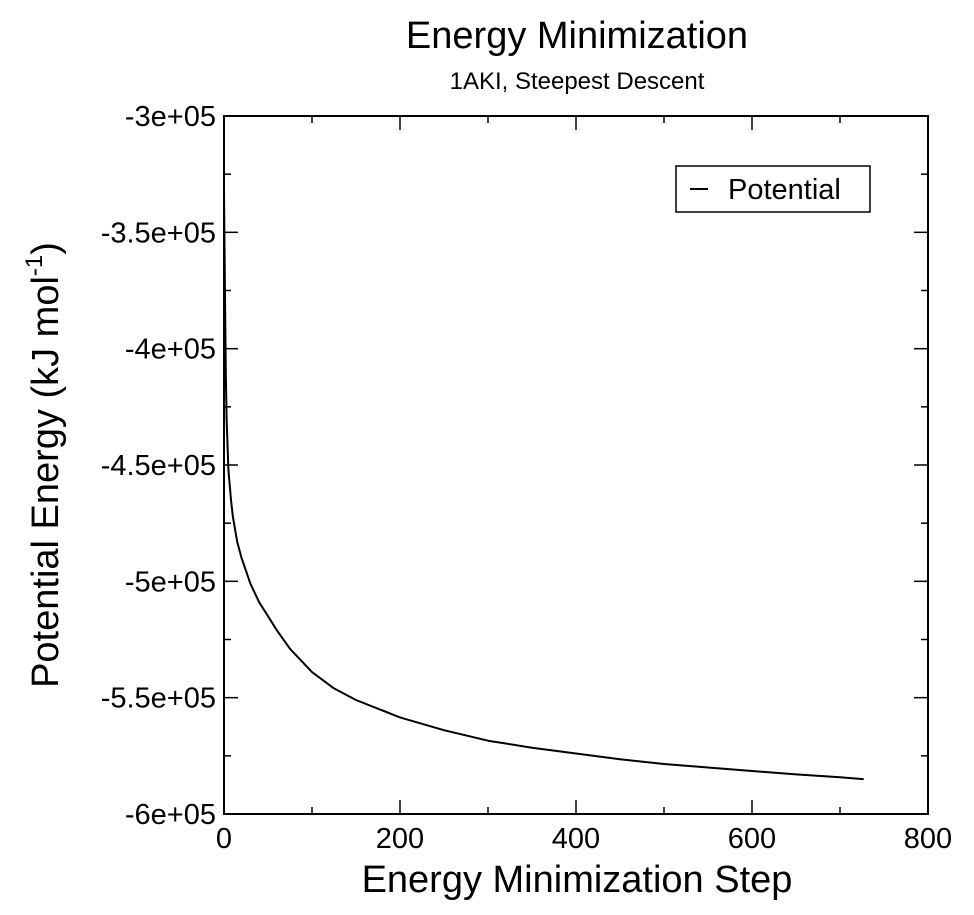 The image size is (974, 915). What do you see at coordinates (158, 233) in the screenshot?
I see `y-tick-label: -3.5e+05` at bounding box center [158, 233].